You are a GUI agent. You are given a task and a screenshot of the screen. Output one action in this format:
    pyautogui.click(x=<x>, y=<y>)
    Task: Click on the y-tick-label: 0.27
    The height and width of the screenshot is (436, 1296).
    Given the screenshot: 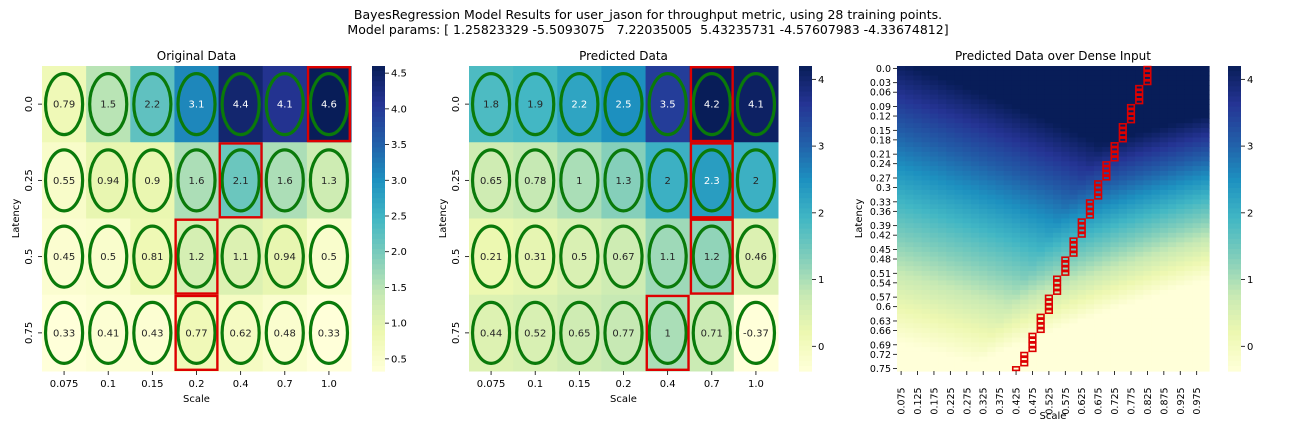 What is the action you would take?
    pyautogui.click(x=880, y=178)
    